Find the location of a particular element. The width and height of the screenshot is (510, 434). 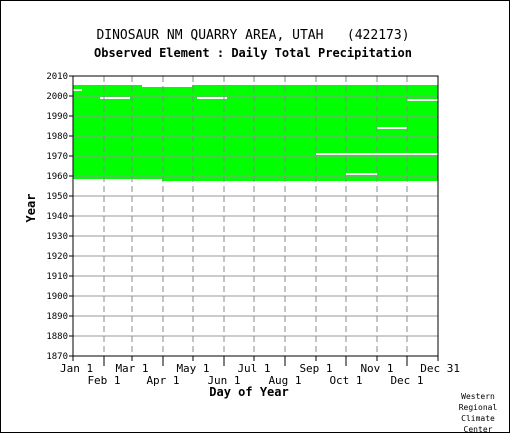

credit-line-4: Center is located at coordinates (478, 429).